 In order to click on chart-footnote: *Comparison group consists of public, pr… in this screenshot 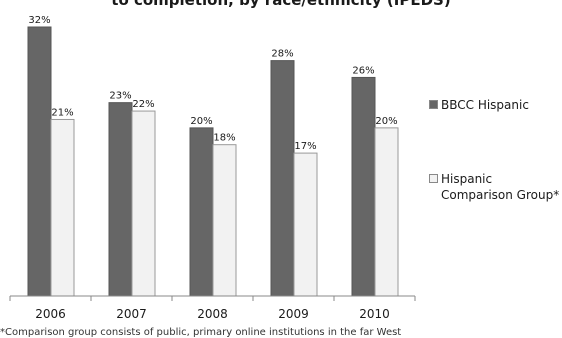, I will do `click(201, 332)`.